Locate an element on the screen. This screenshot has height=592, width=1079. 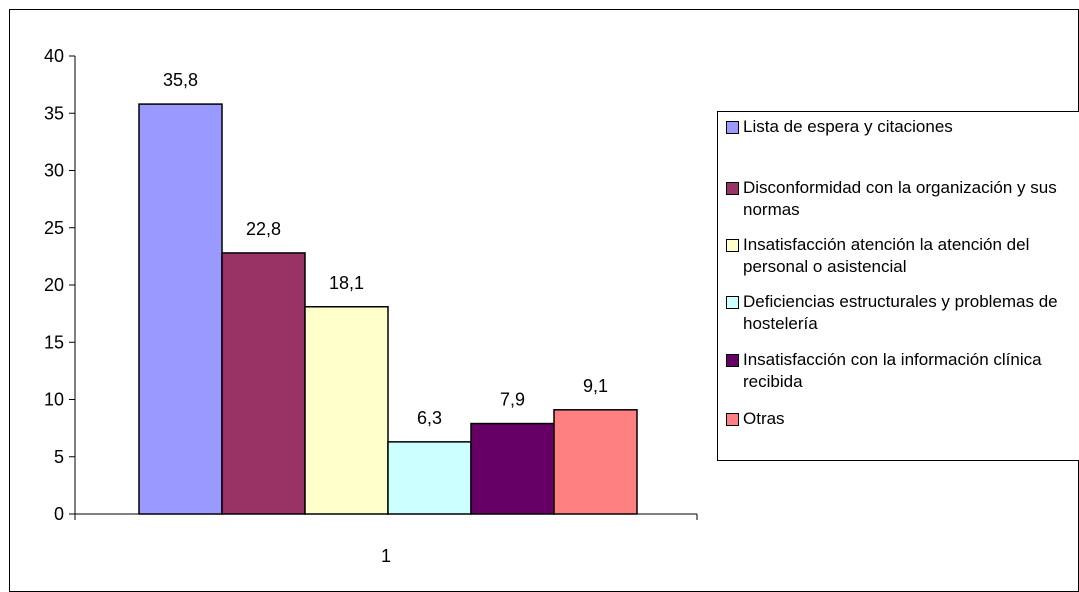
x-tick-label: 1 is located at coordinates (386, 556).